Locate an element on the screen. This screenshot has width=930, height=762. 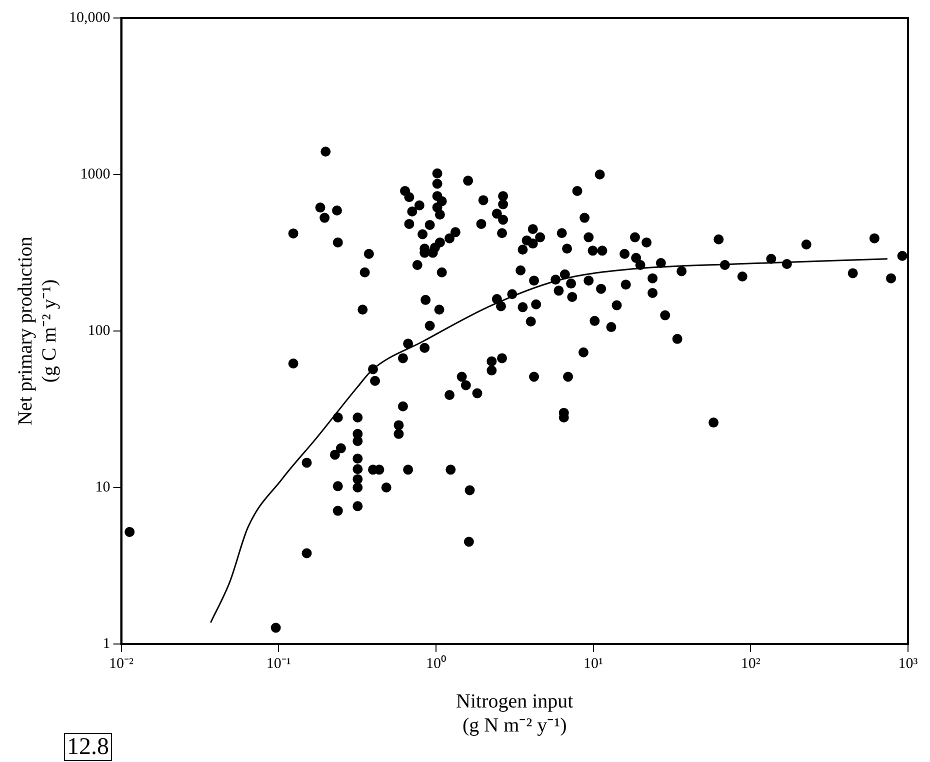
y-tick-label: 10 is located at coordinates (102, 487).